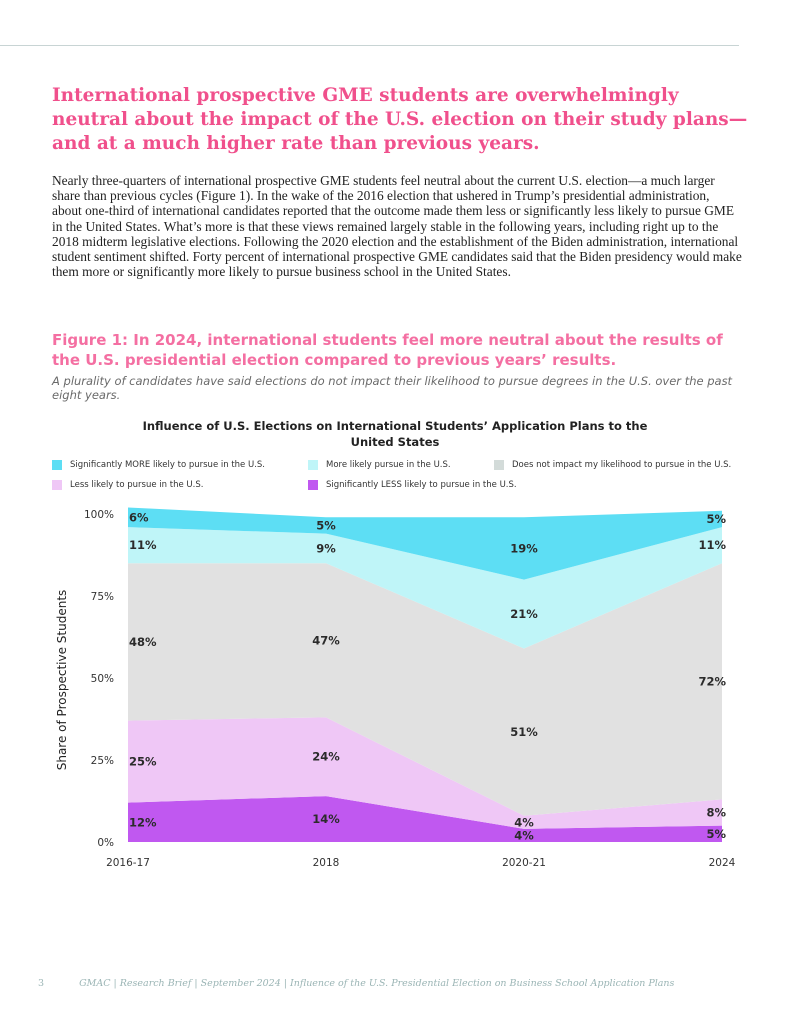  What do you see at coordinates (128, 863) in the screenshot?
I see `x-tick-label: 2016-17` at bounding box center [128, 863].